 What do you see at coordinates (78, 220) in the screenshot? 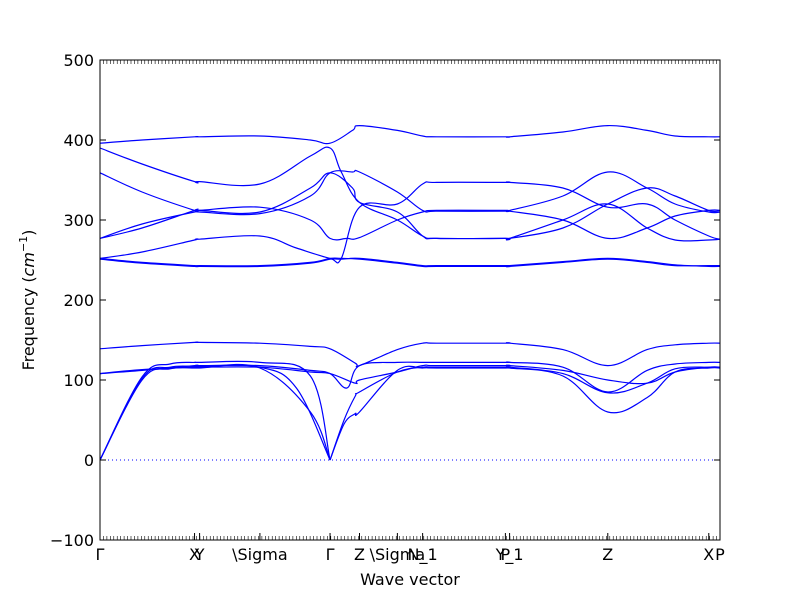
I see `y-tick-label: 300` at bounding box center [78, 220].